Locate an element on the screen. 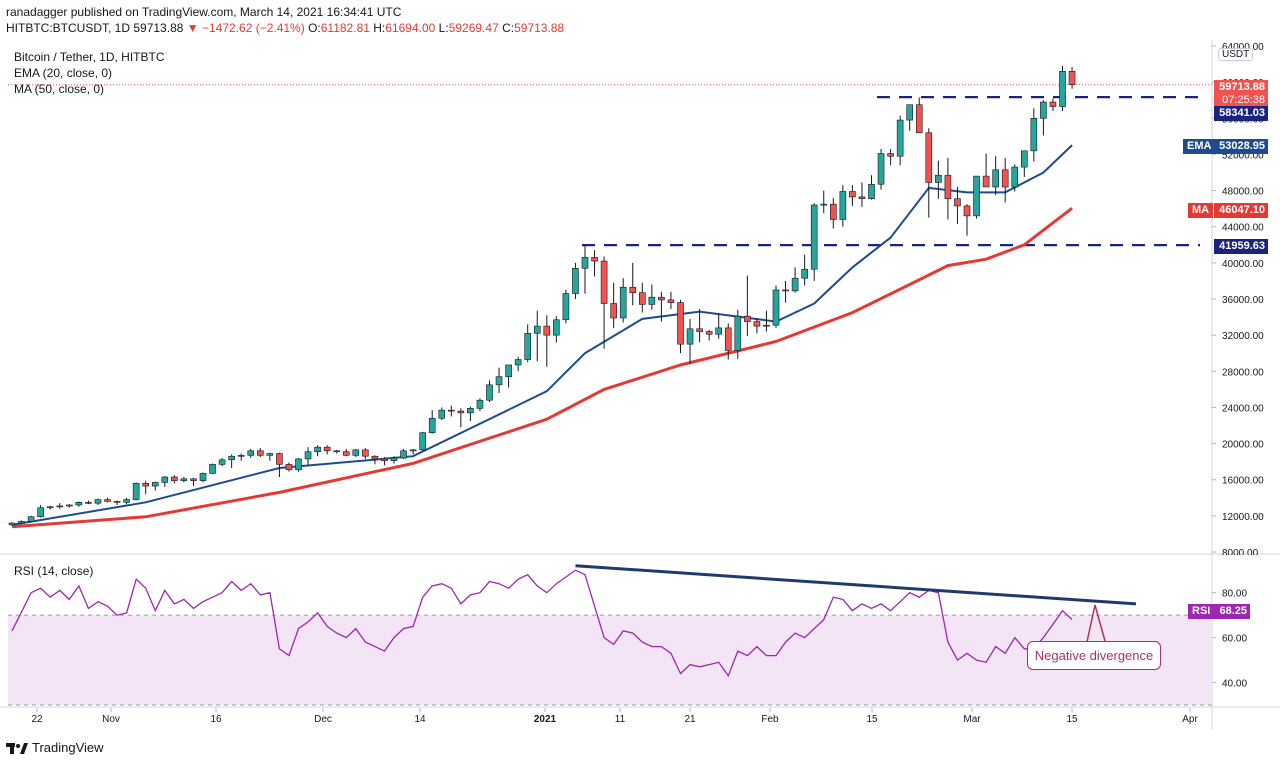 The width and height of the screenshot is (1280, 767). ma-tag: MA is located at coordinates (1201, 210).